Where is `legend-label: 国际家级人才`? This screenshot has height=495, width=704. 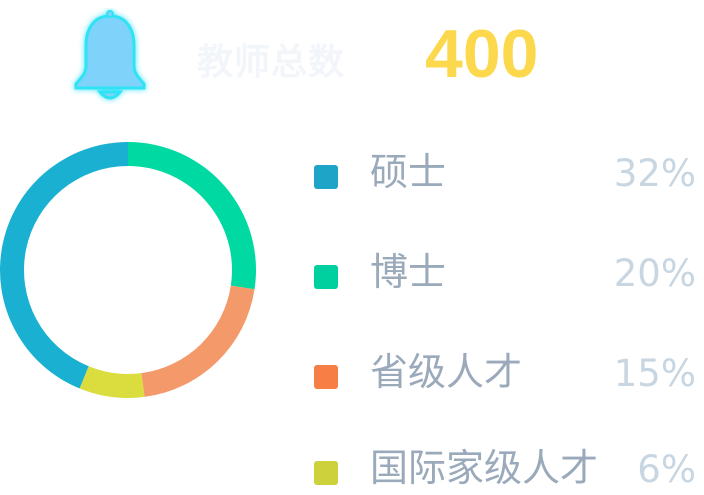 legend-label: 国际家级人才 is located at coordinates (484, 468).